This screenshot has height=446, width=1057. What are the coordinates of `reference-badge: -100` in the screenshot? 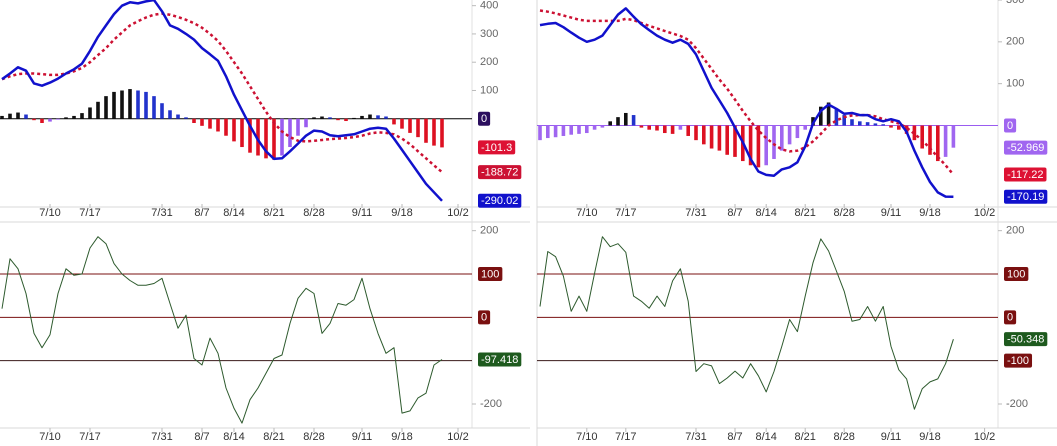 It's located at (1018, 361).